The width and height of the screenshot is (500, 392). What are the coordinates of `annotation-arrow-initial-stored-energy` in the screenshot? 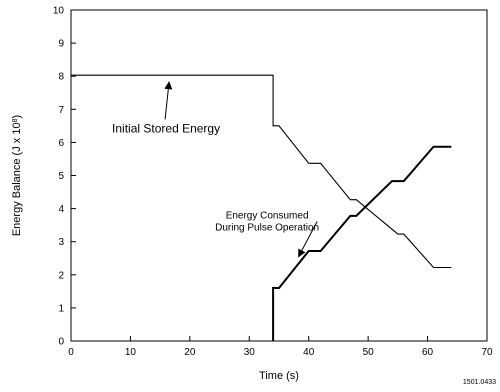 It's located at (168, 100).